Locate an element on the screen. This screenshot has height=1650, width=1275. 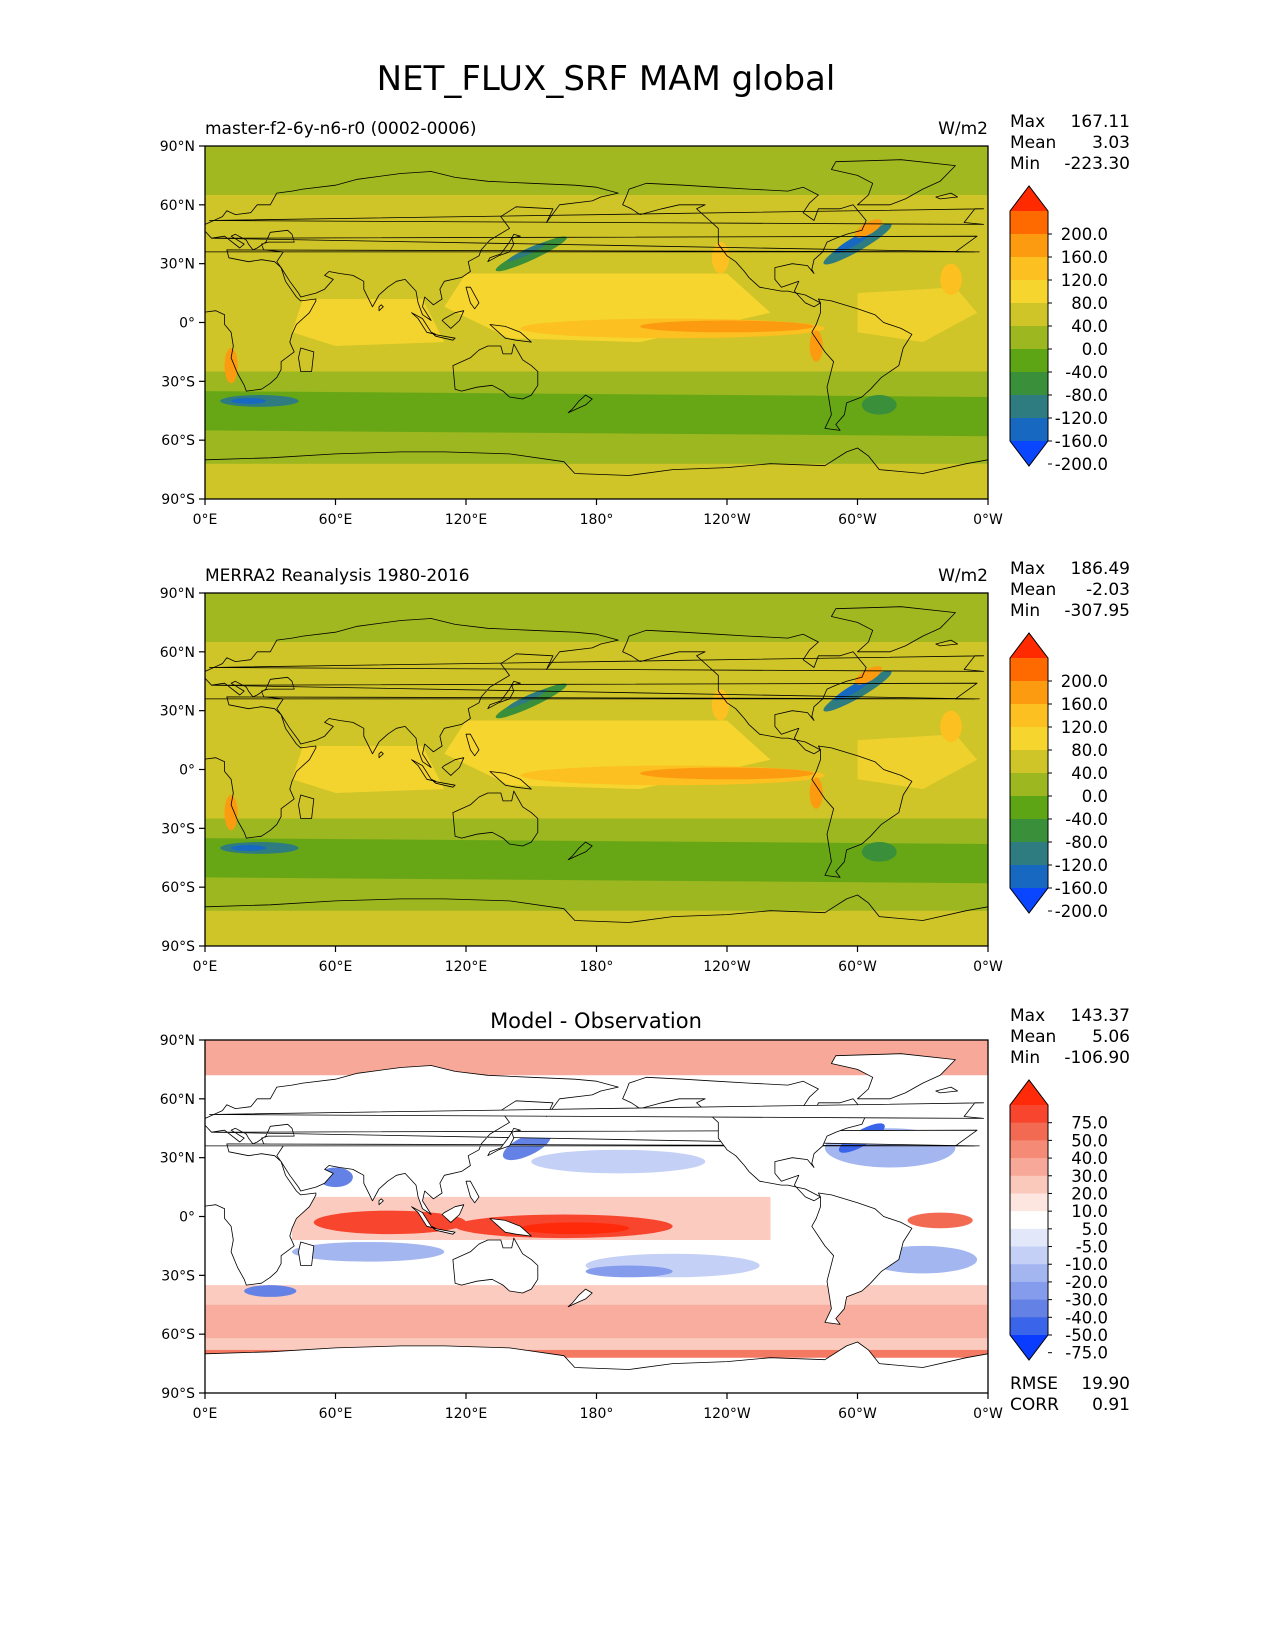
lon-tick-label: 60°E is located at coordinates (336, 1414).